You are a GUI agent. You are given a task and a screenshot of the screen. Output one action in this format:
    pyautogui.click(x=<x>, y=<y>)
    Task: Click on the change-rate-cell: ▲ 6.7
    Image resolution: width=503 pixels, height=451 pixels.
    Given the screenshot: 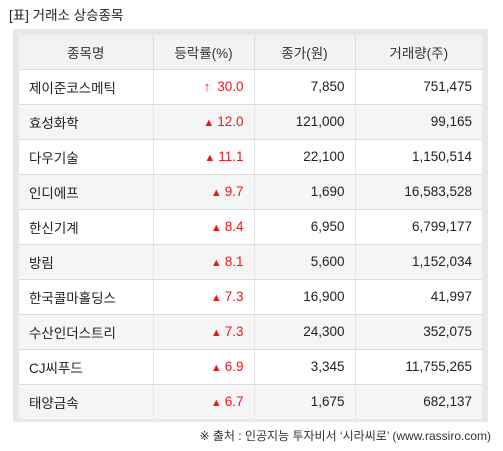 What is the action you would take?
    pyautogui.click(x=204, y=401)
    